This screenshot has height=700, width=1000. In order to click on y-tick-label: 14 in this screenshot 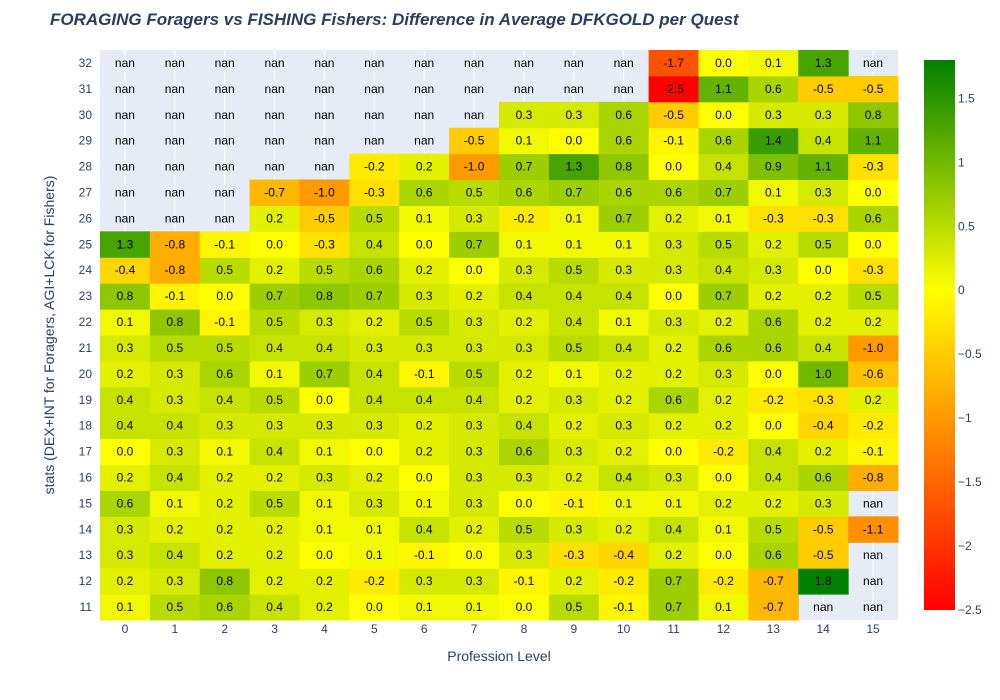, I will do `click(86, 529)`.